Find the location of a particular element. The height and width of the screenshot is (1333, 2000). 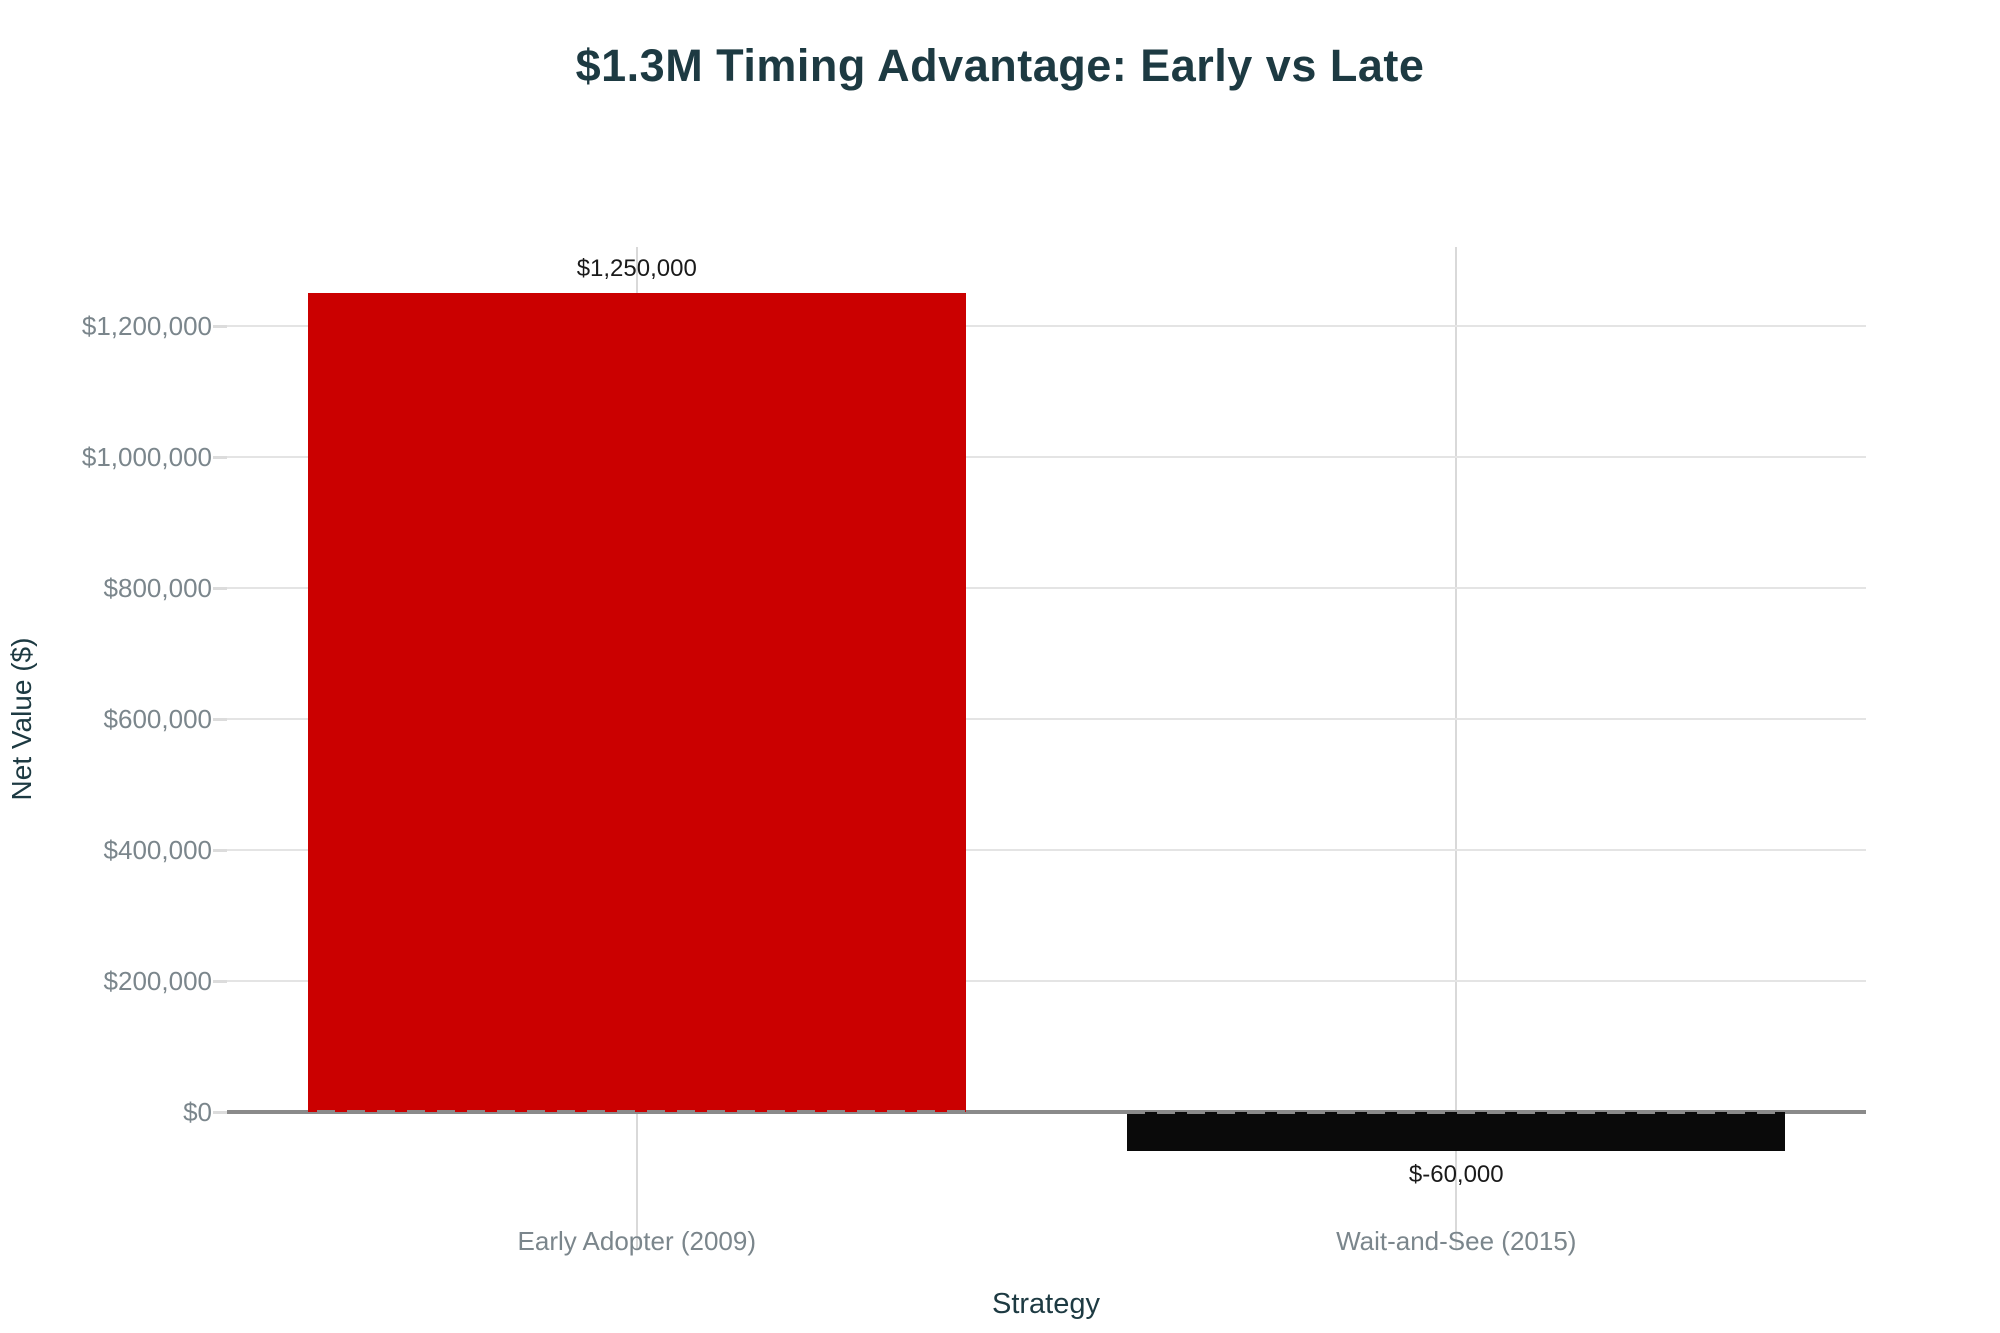

bar-value-label: $1,250,000 is located at coordinates (636, 269).